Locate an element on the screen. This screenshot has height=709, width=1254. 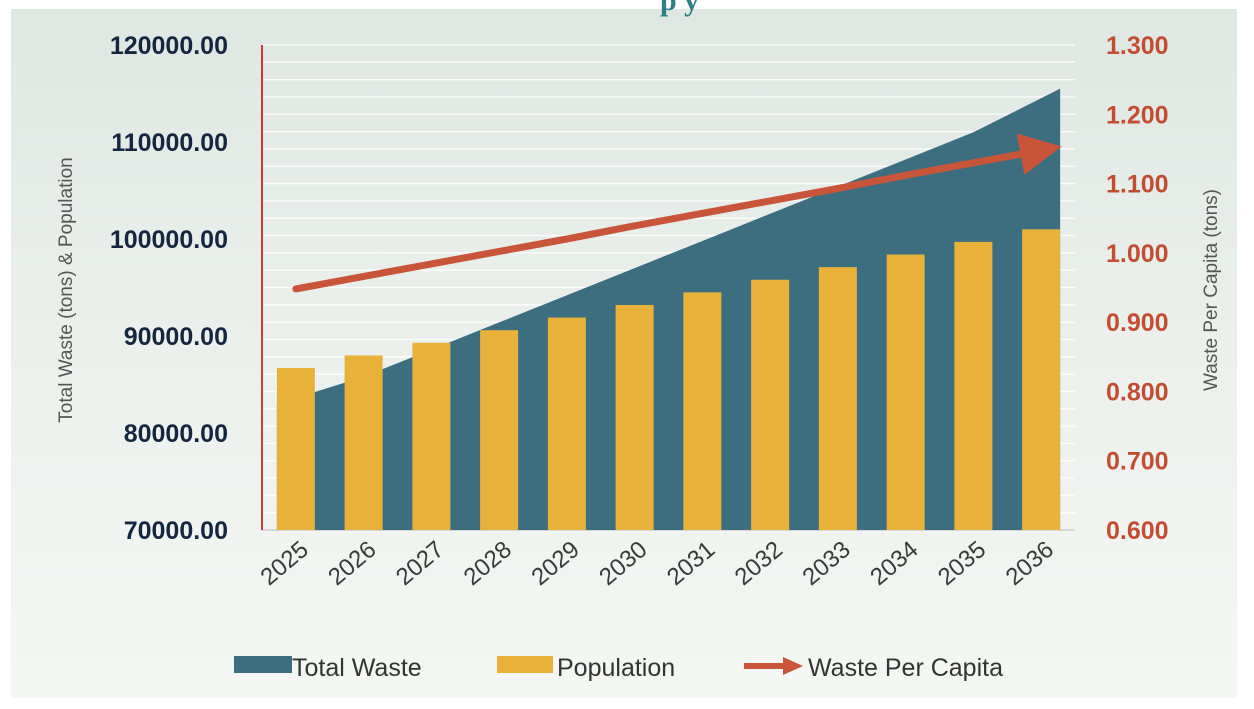
y-left-axis-title: Total Waste (tons) & Population is located at coordinates (66, 289).